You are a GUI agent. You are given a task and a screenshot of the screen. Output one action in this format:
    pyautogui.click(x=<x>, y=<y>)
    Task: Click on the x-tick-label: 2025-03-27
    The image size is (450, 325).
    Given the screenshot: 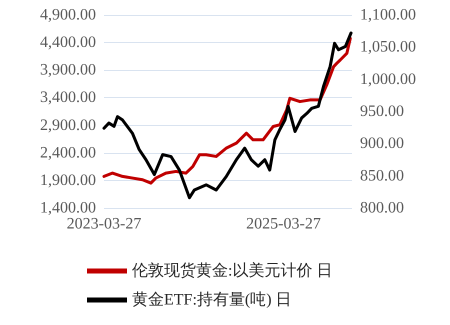 What is the action you would take?
    pyautogui.click(x=283, y=224)
    